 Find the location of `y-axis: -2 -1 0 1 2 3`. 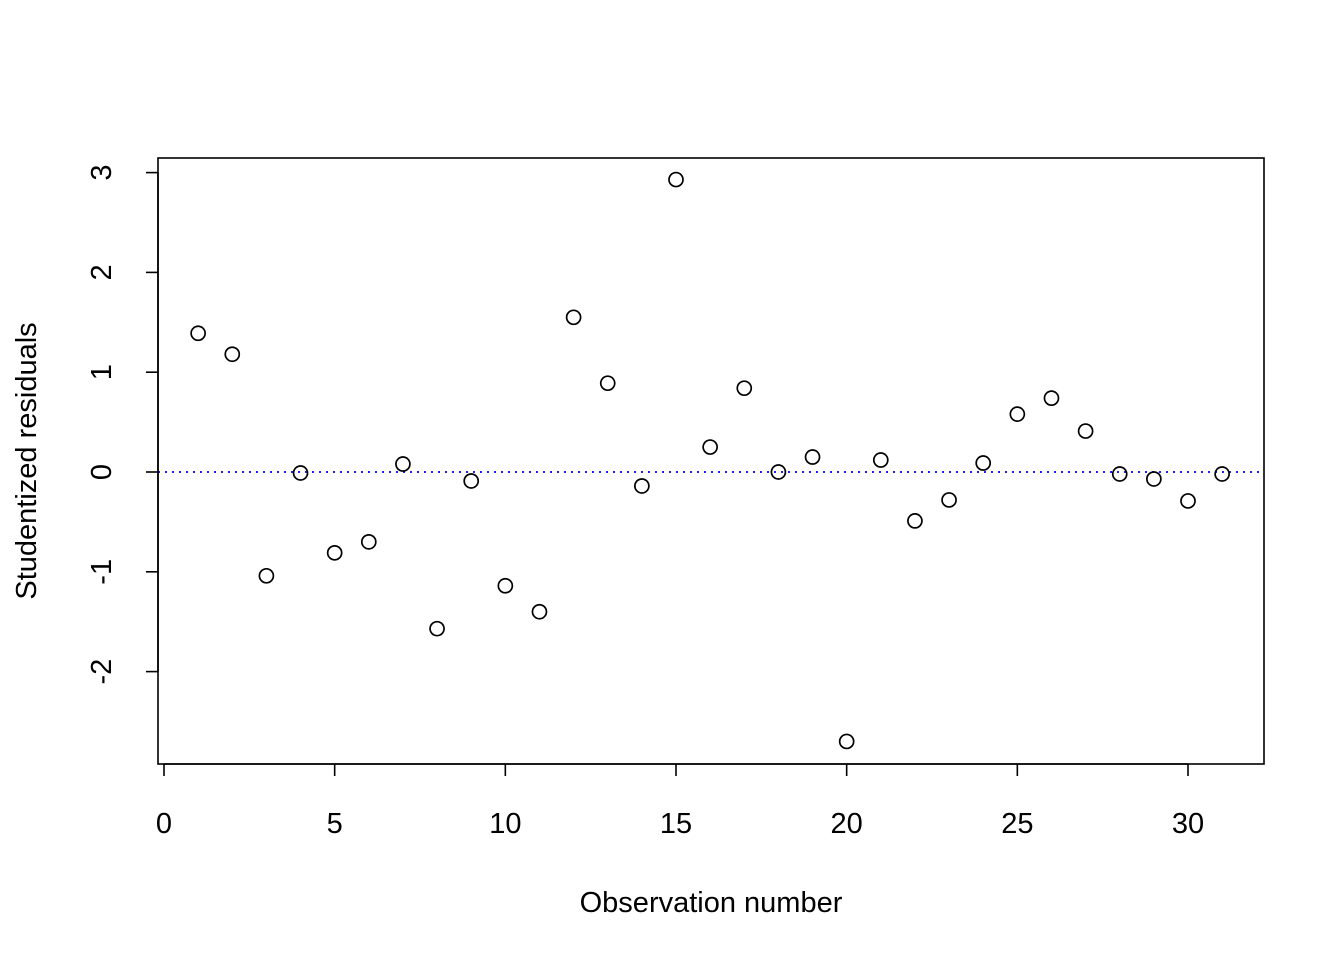

y-axis: -2 -1 0 1 2 3 is located at coordinates (122, 425).